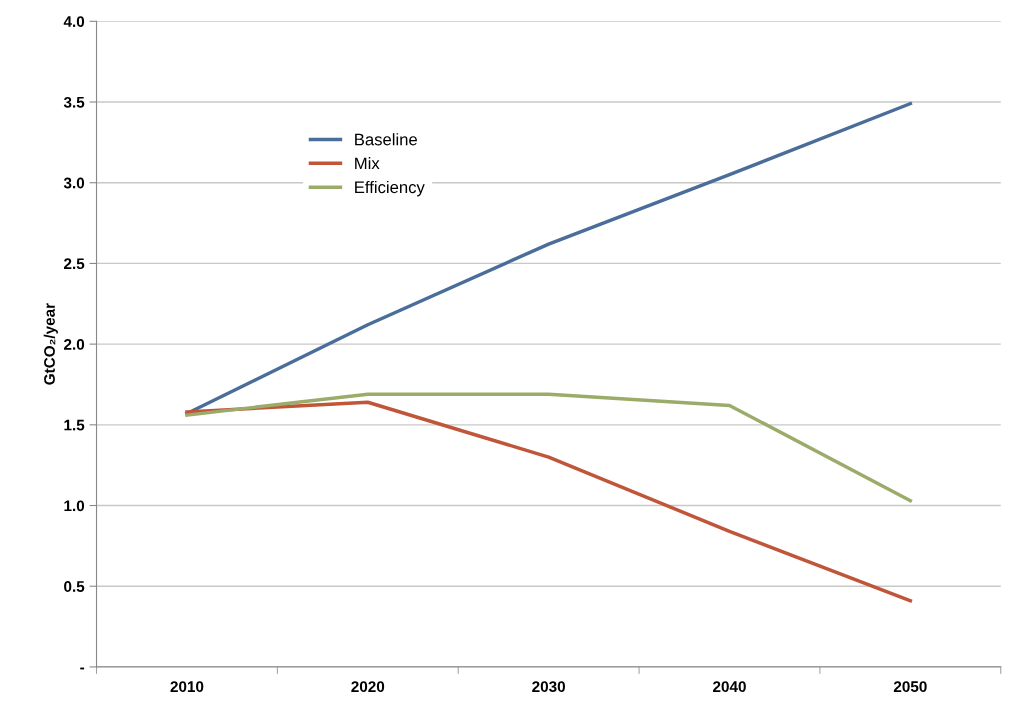  I want to click on y-tick-label: -, so click(82, 668).